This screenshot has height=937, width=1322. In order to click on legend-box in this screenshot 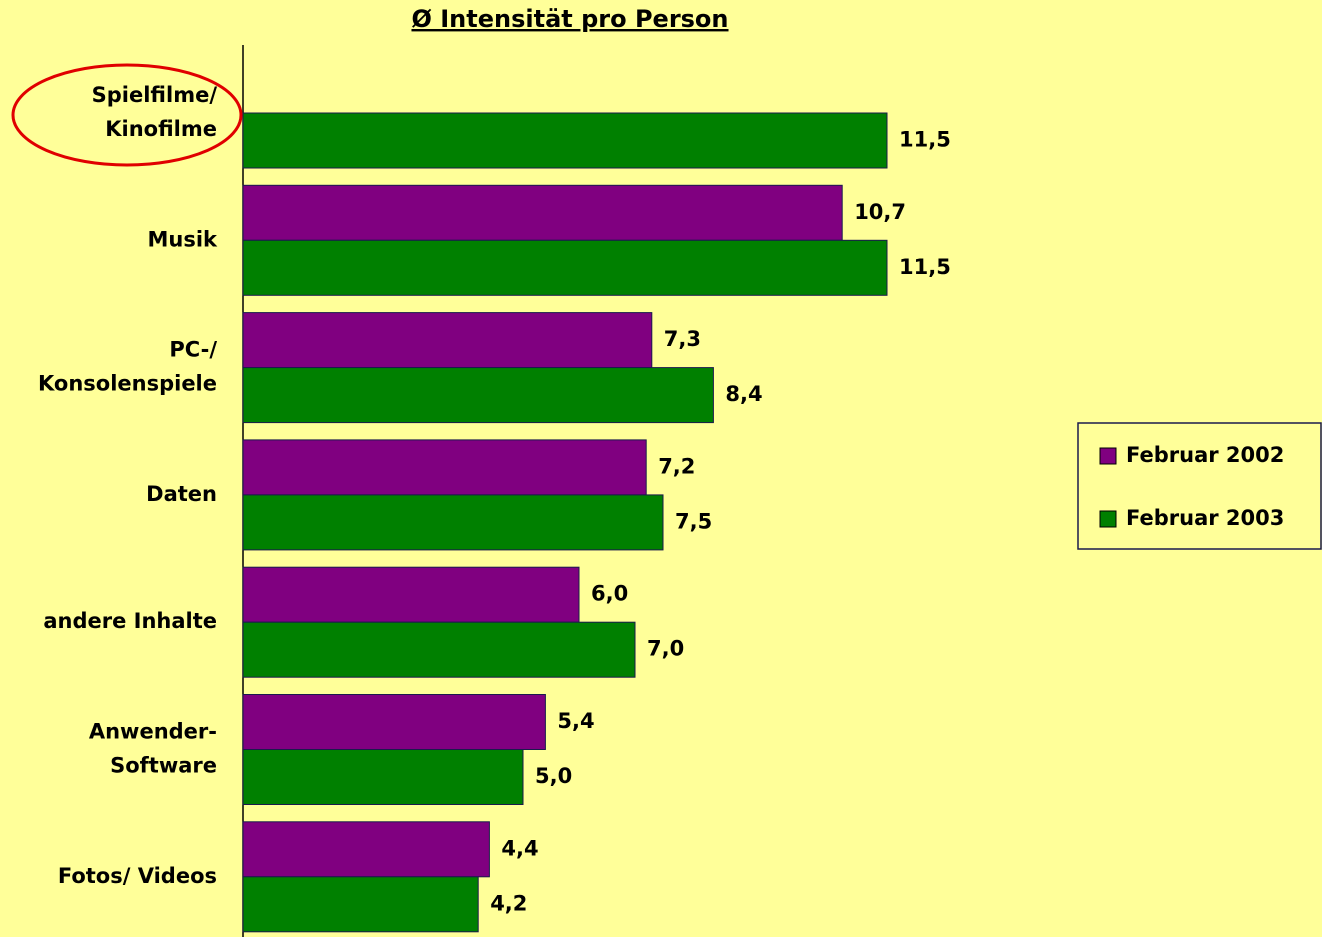, I will do `click(1199, 486)`.